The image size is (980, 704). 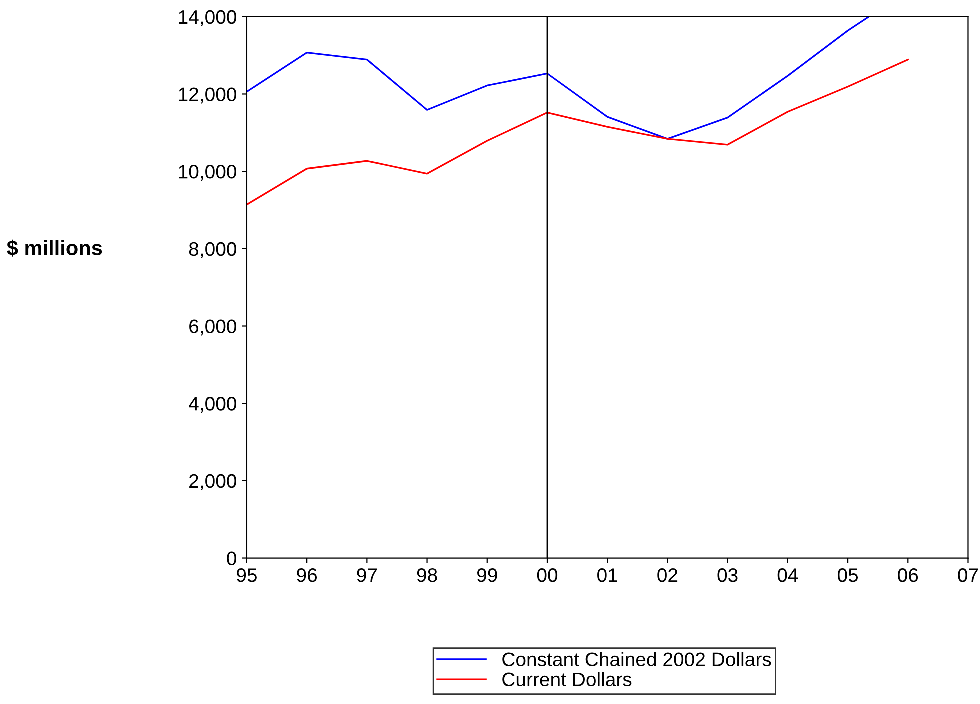 What do you see at coordinates (608, 575) in the screenshot?
I see `x-tick-label: 01` at bounding box center [608, 575].